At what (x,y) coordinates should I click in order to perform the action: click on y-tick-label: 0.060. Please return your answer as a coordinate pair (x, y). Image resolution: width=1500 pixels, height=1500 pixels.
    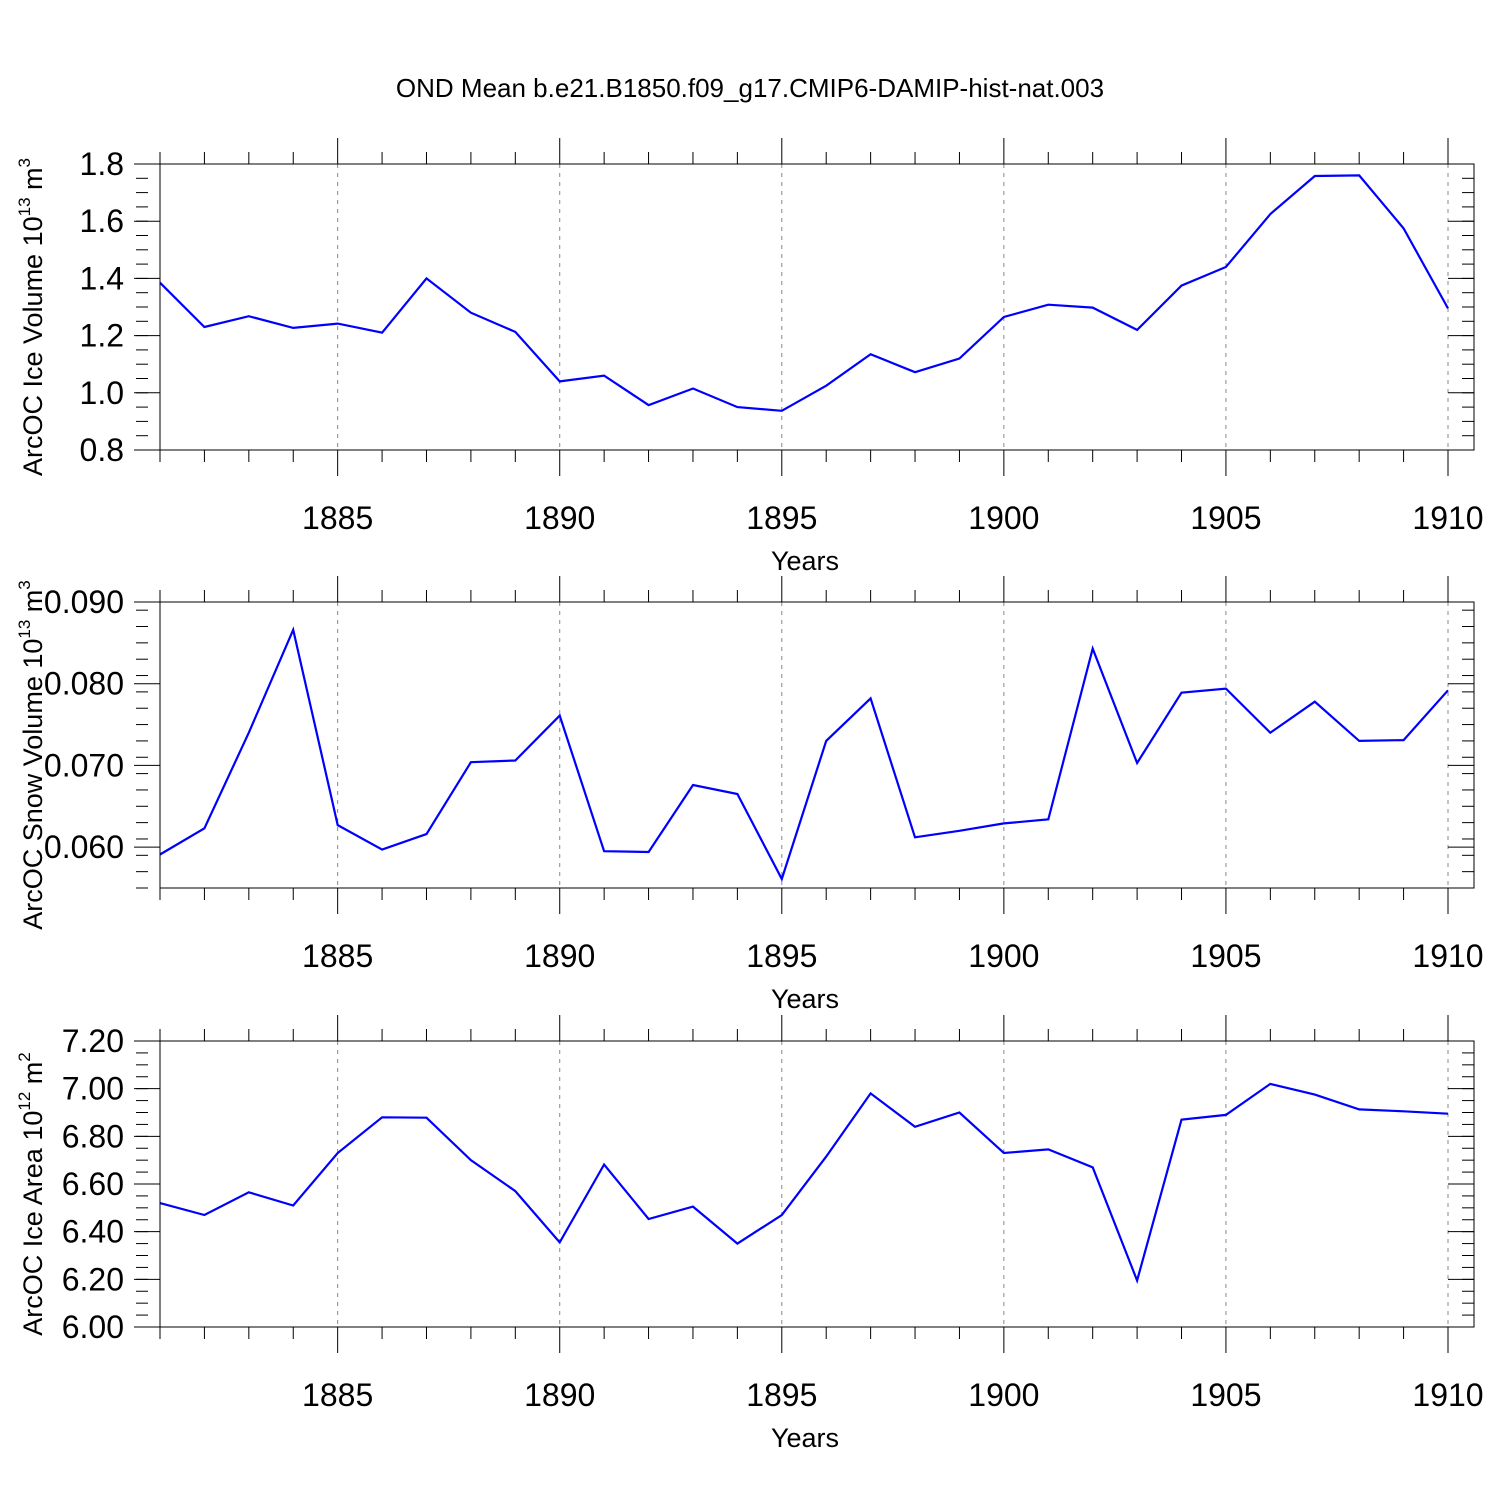
    Looking at the image, I should click on (84, 847).